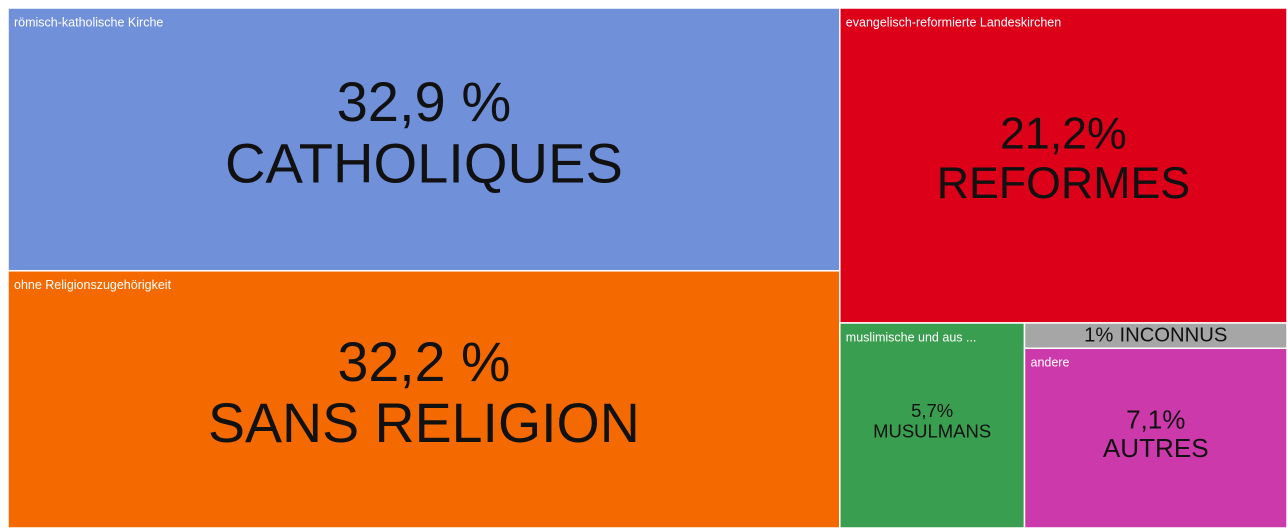  What do you see at coordinates (88, 22) in the screenshot?
I see `tile-label: römisch-katholische Kirche` at bounding box center [88, 22].